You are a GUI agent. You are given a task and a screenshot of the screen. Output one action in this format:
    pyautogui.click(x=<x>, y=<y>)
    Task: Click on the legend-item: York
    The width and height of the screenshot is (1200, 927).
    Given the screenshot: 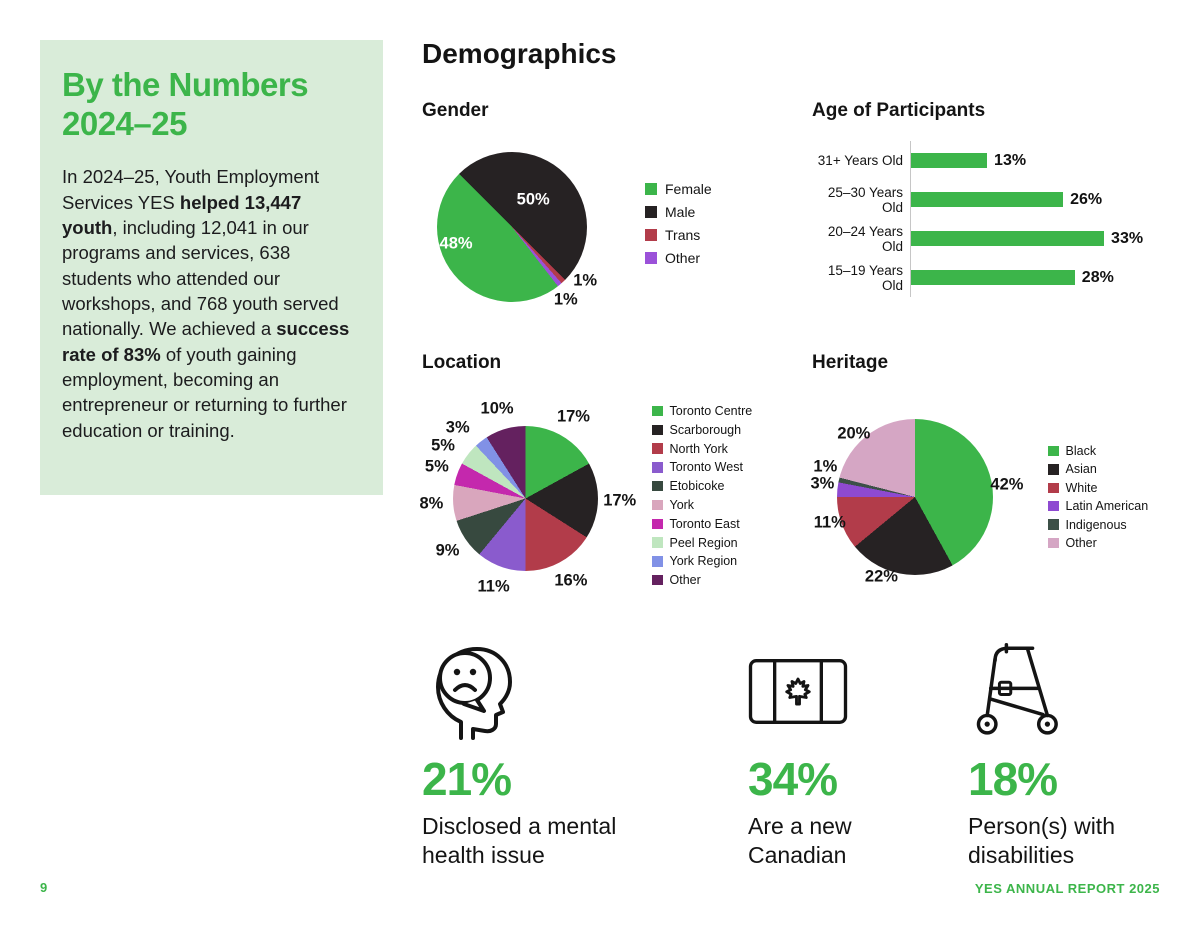 What is the action you would take?
    pyautogui.click(x=702, y=505)
    